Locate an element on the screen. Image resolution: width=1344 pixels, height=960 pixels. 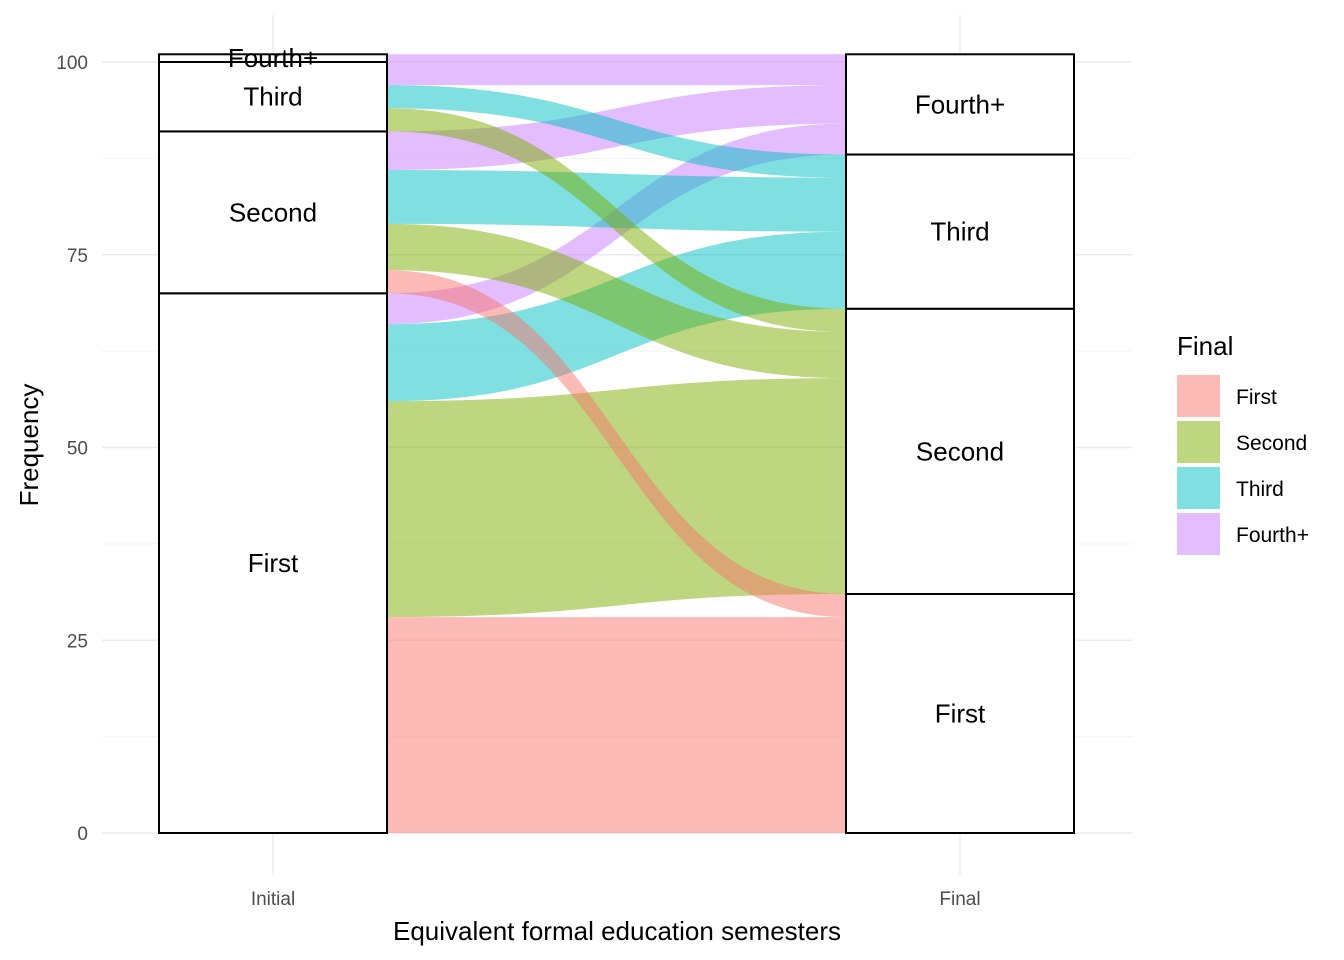
legend-title: Final is located at coordinates (1205, 346).